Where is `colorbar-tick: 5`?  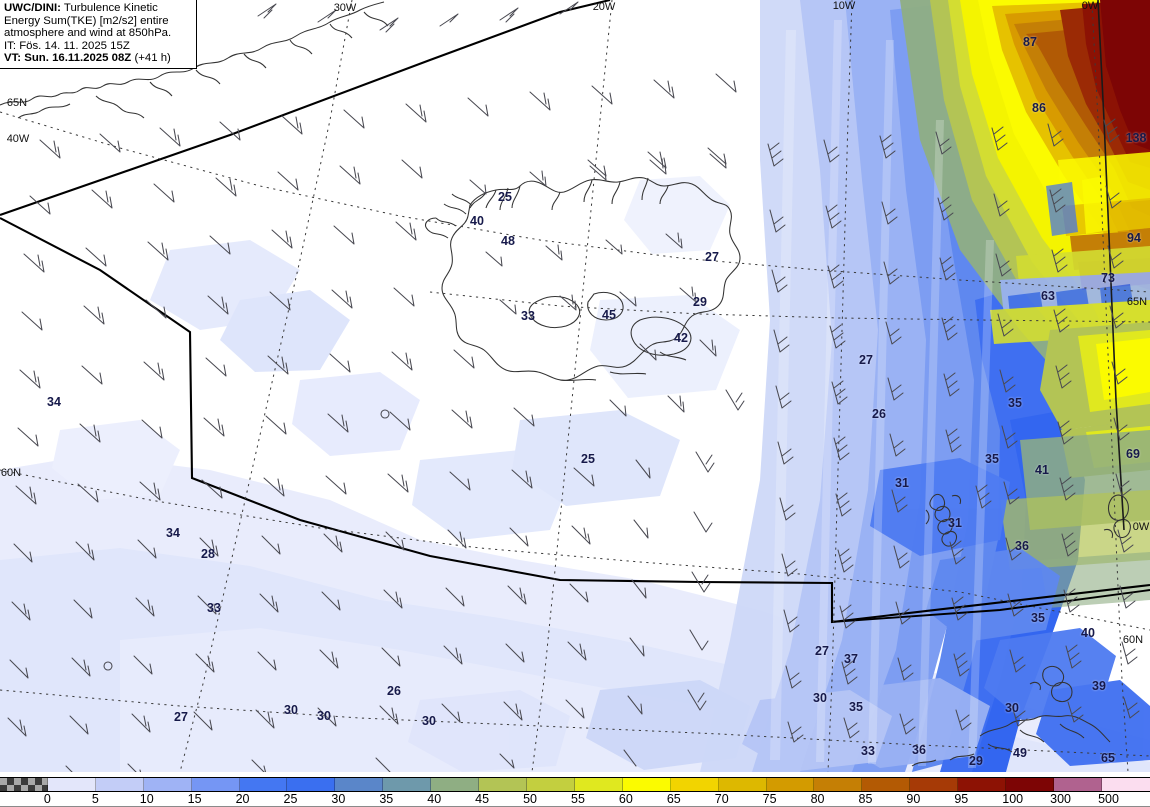 colorbar-tick: 5 is located at coordinates (95, 799).